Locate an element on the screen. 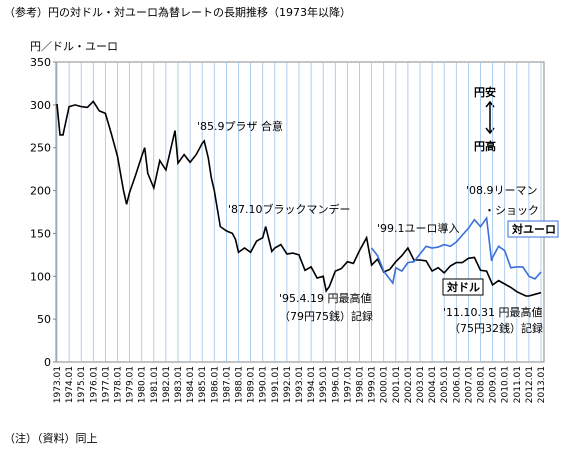  y-tick-label: 0 is located at coordinates (47, 362).